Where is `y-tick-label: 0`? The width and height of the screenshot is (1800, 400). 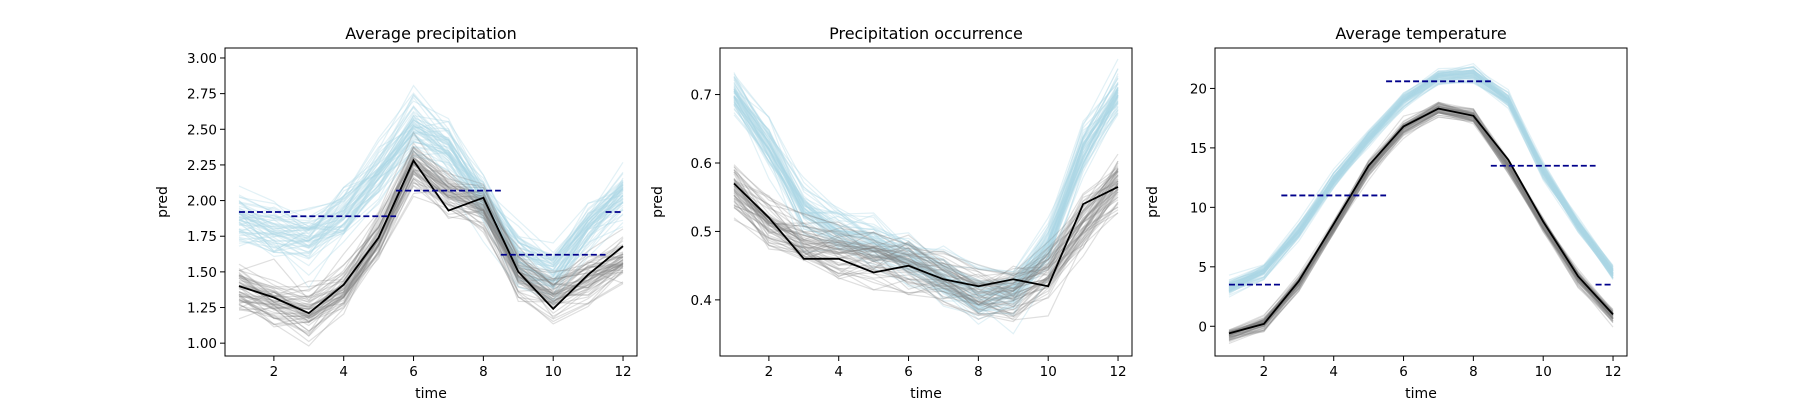
y-tick-label: 0 is located at coordinates (1202, 327).